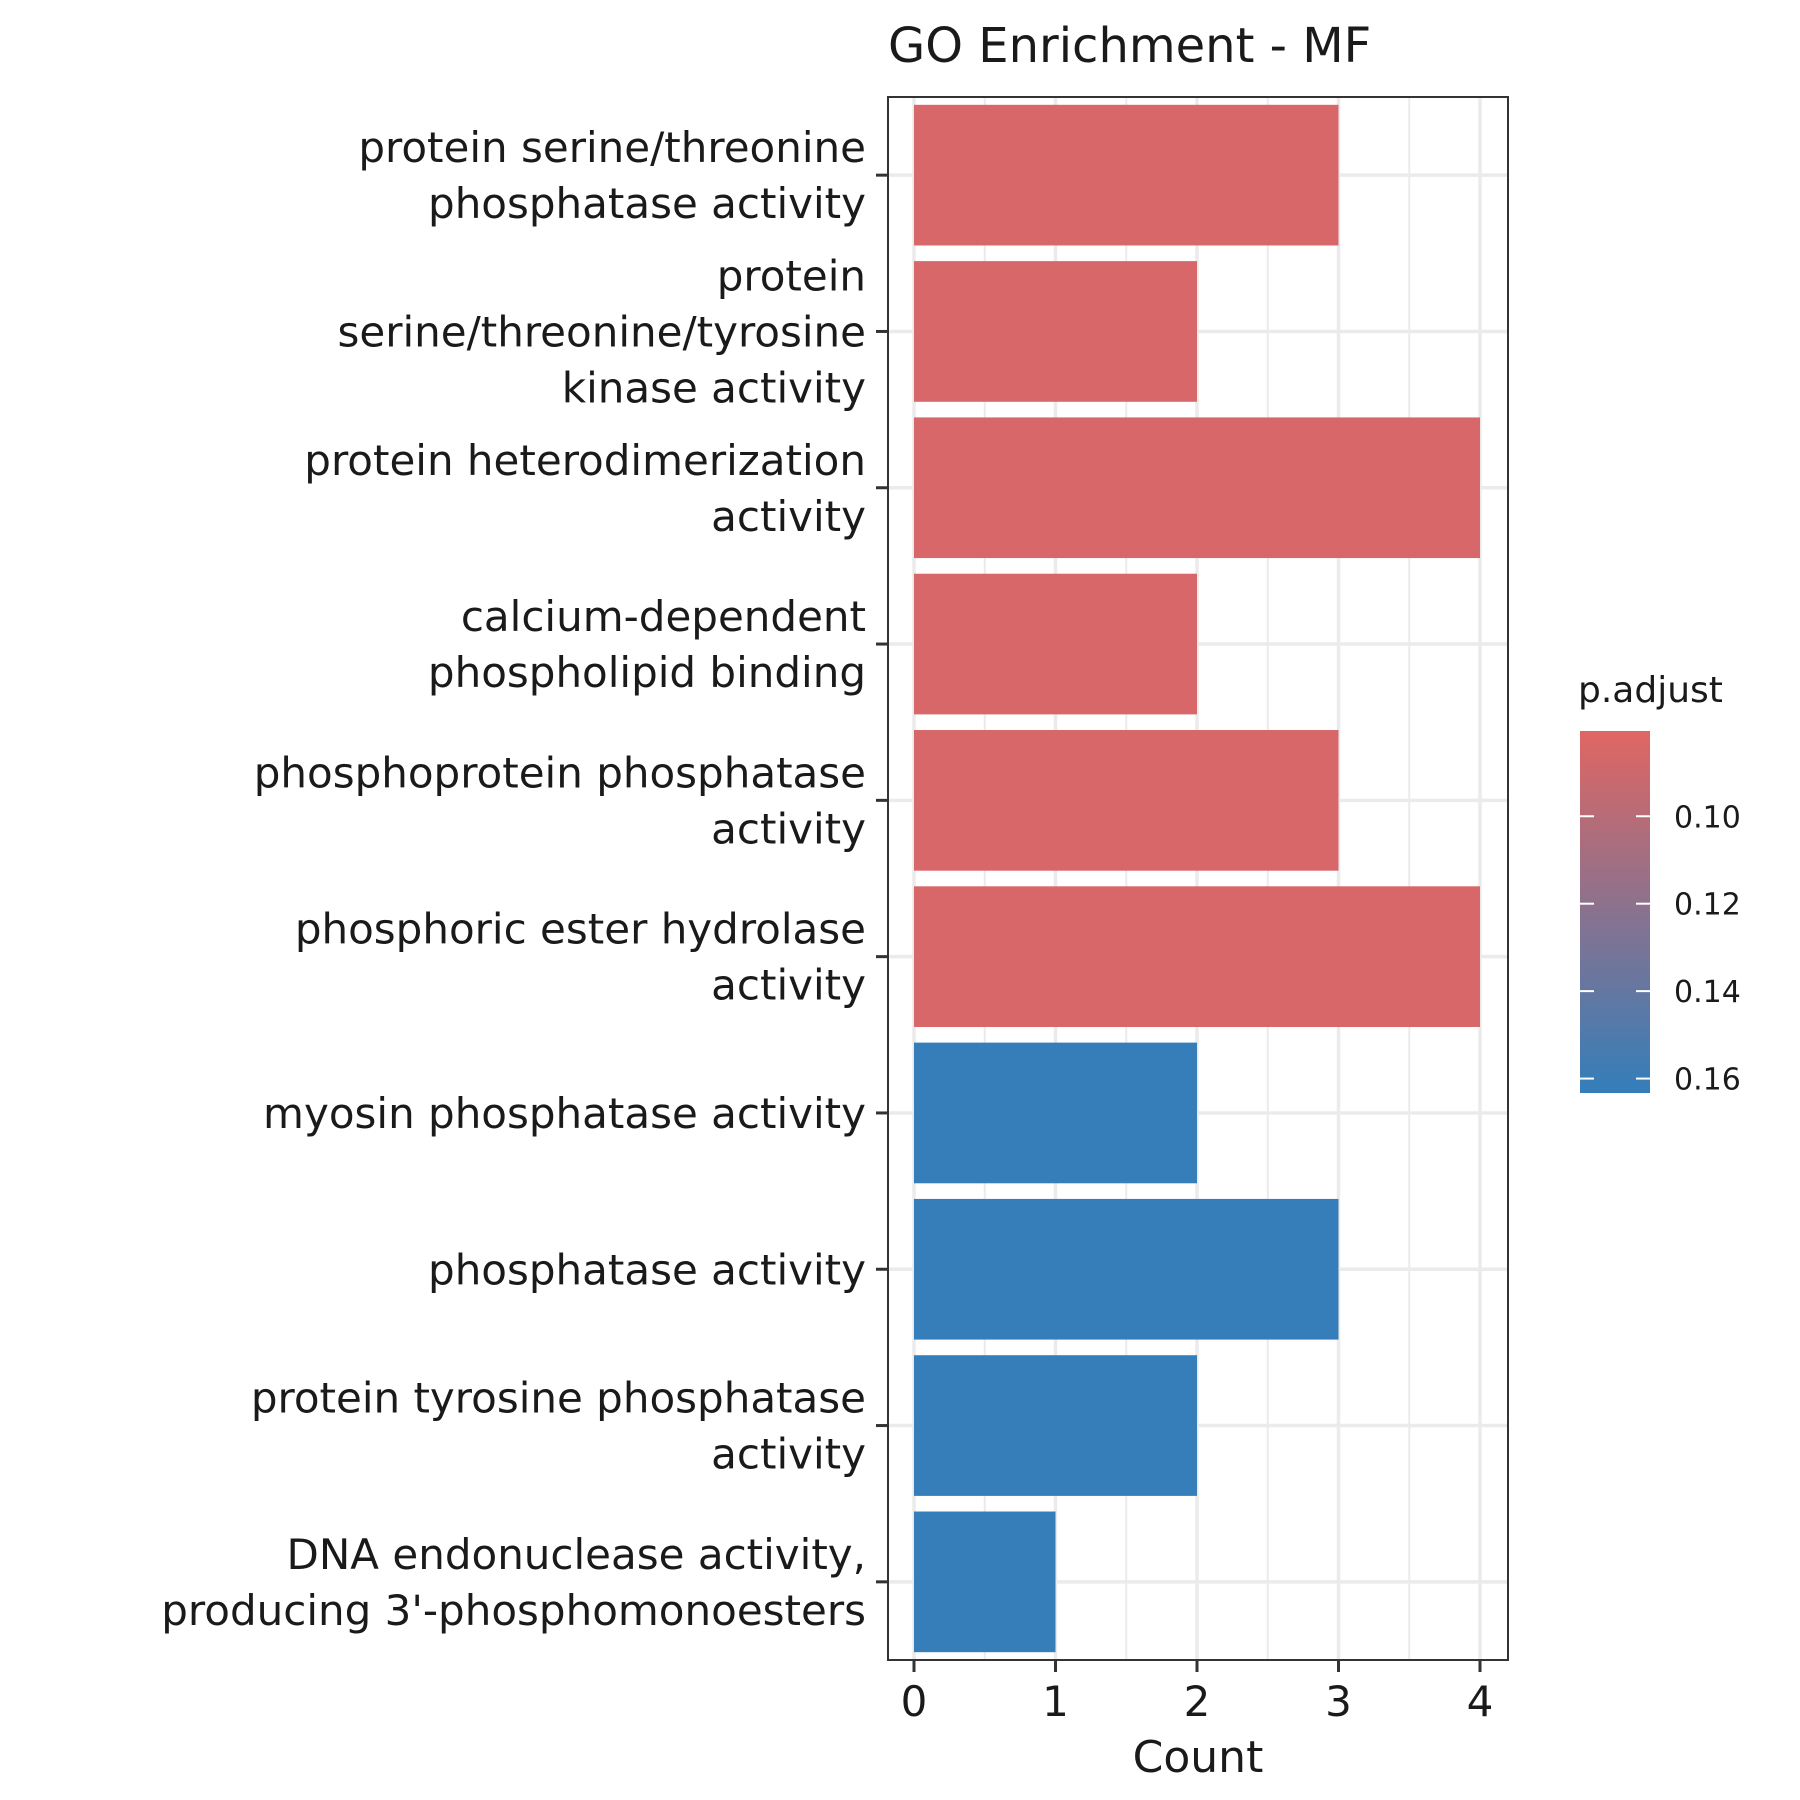 The height and width of the screenshot is (1800, 1800). I want to click on x-tick-label: 1, so click(1055, 1701).